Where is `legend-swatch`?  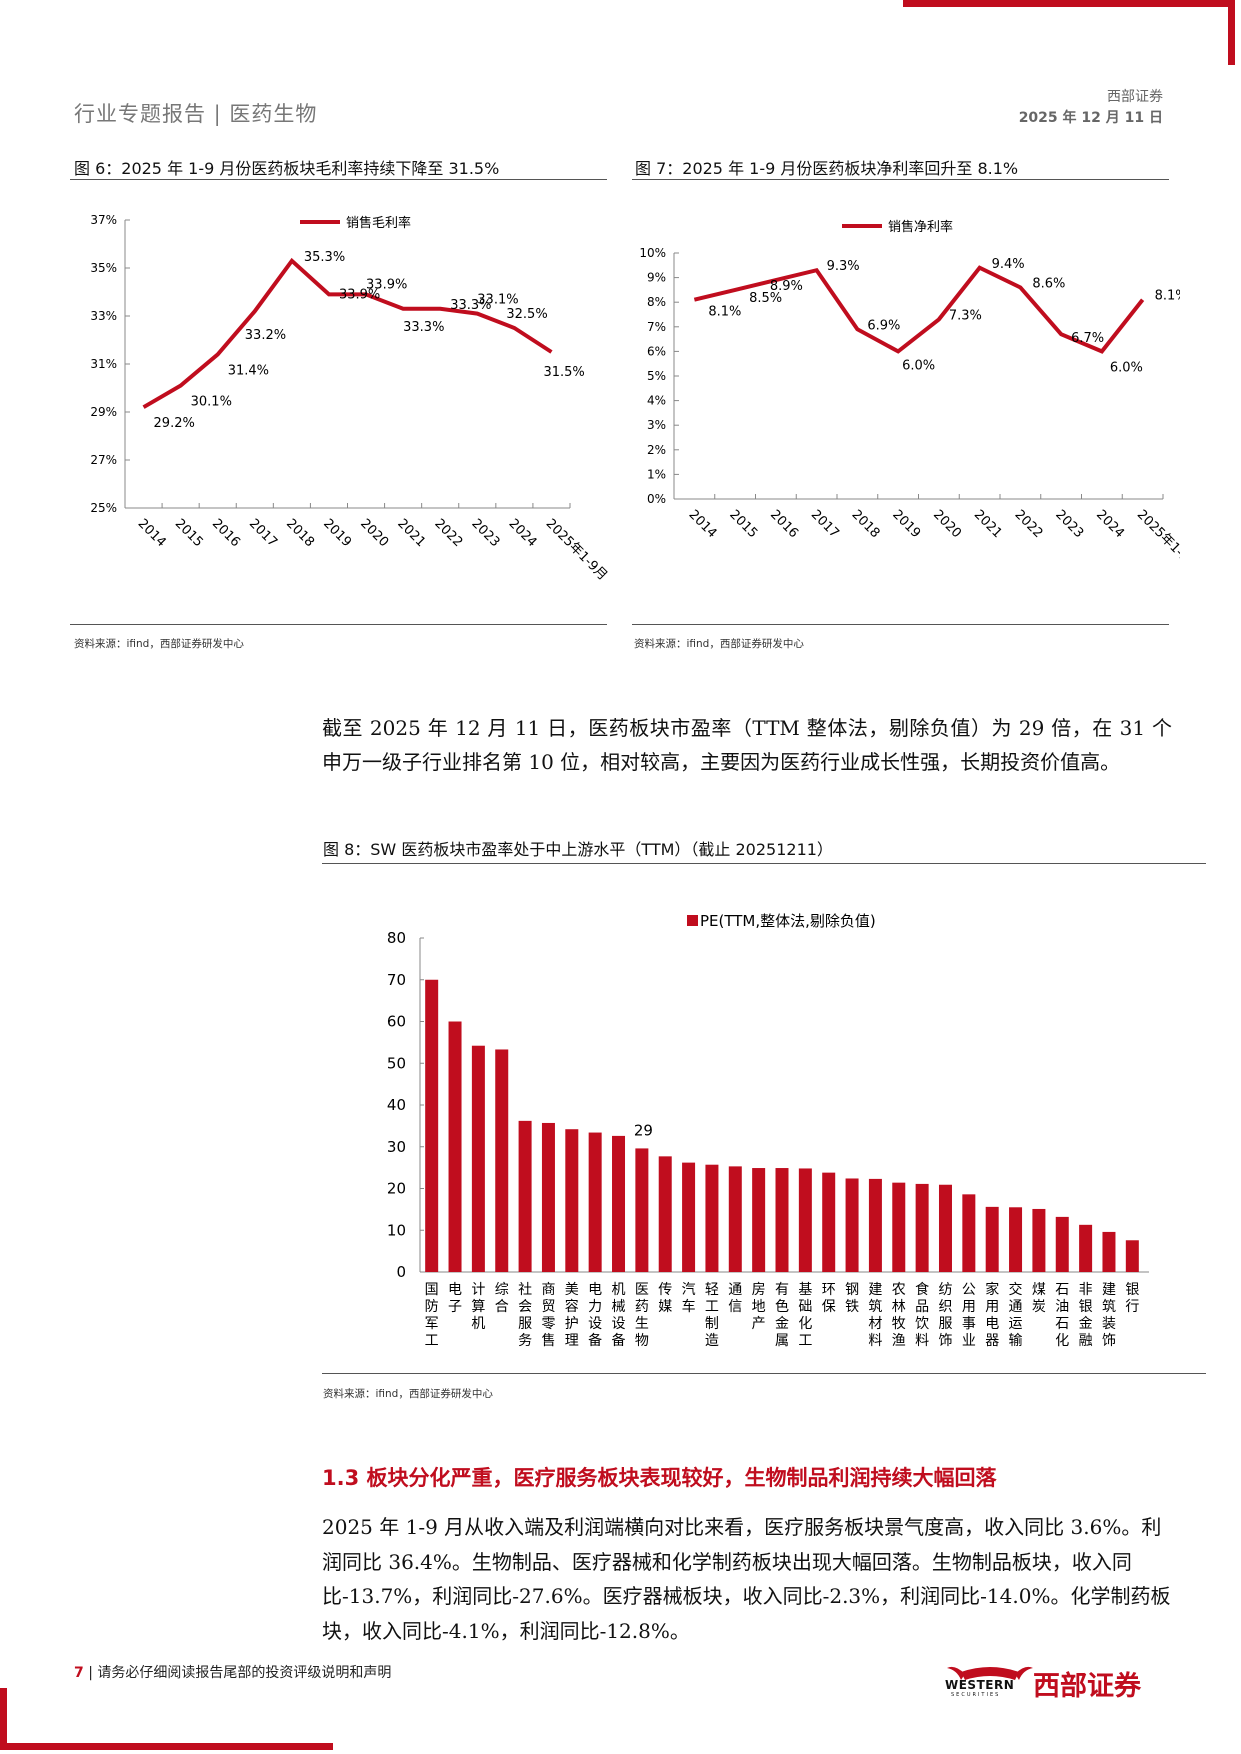
legend-swatch is located at coordinates (692, 920).